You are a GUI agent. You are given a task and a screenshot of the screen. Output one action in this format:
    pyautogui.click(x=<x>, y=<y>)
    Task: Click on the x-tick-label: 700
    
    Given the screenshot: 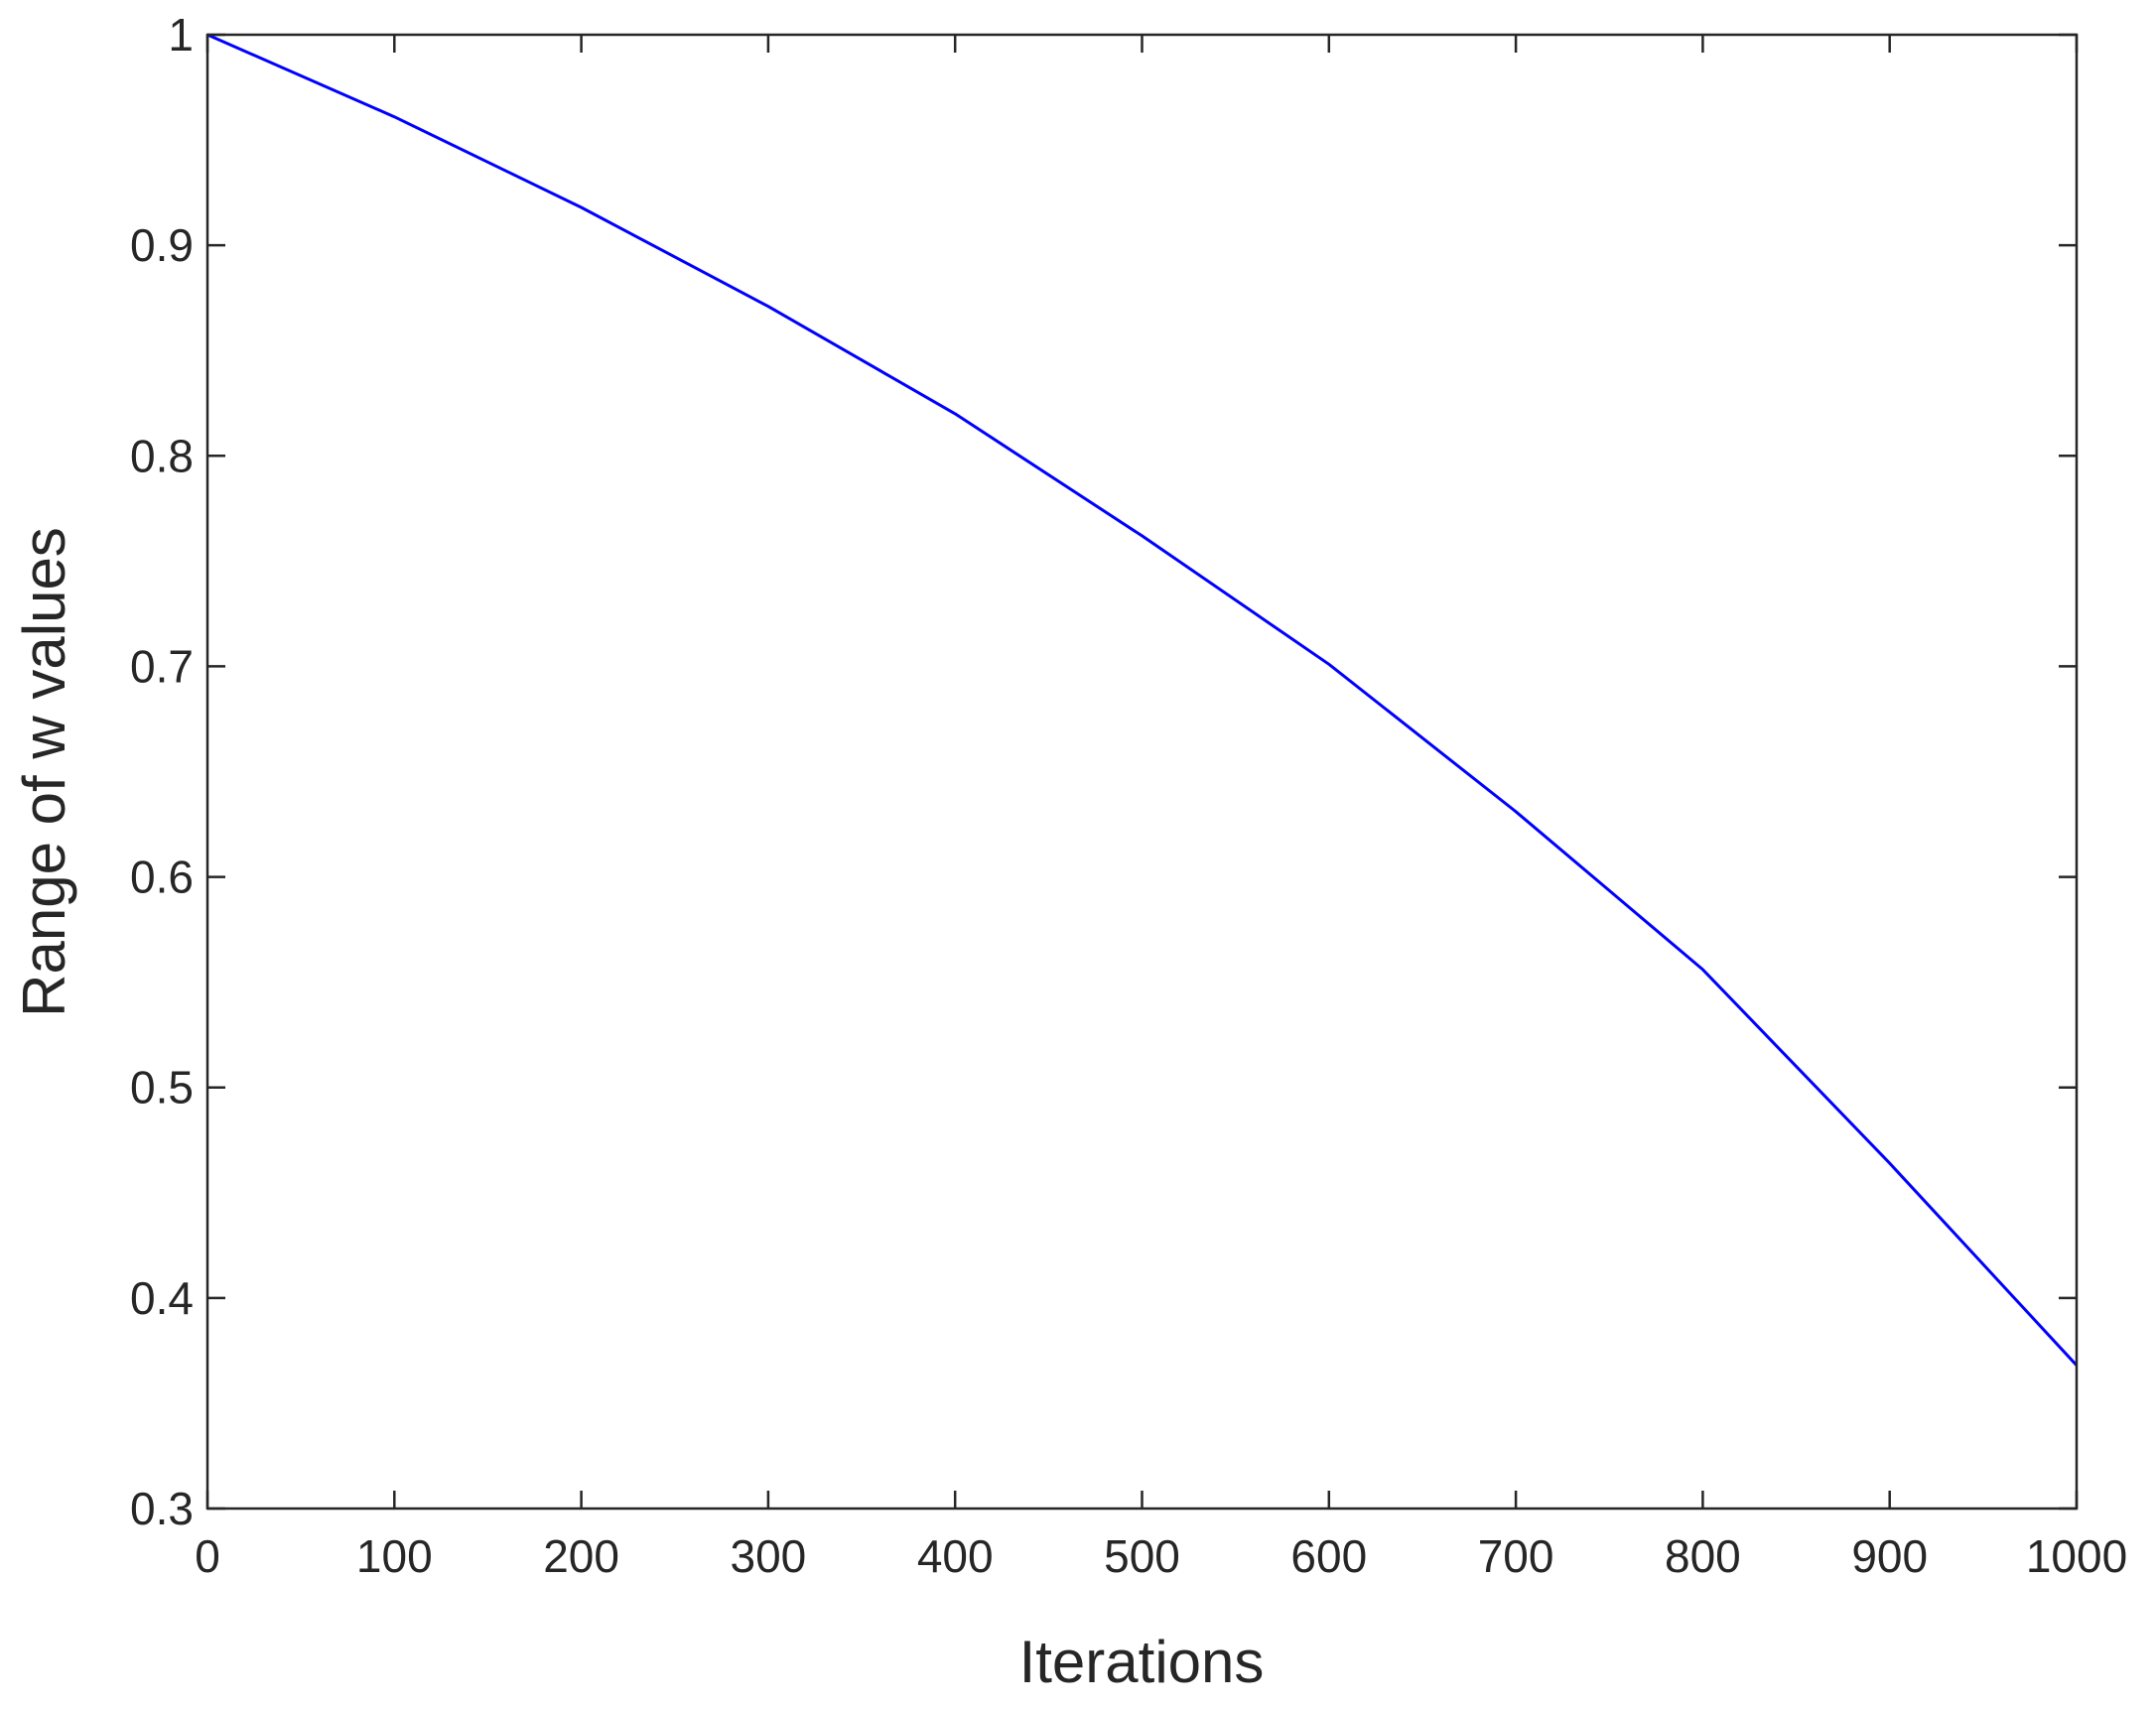 What is the action you would take?
    pyautogui.click(x=1516, y=1556)
    